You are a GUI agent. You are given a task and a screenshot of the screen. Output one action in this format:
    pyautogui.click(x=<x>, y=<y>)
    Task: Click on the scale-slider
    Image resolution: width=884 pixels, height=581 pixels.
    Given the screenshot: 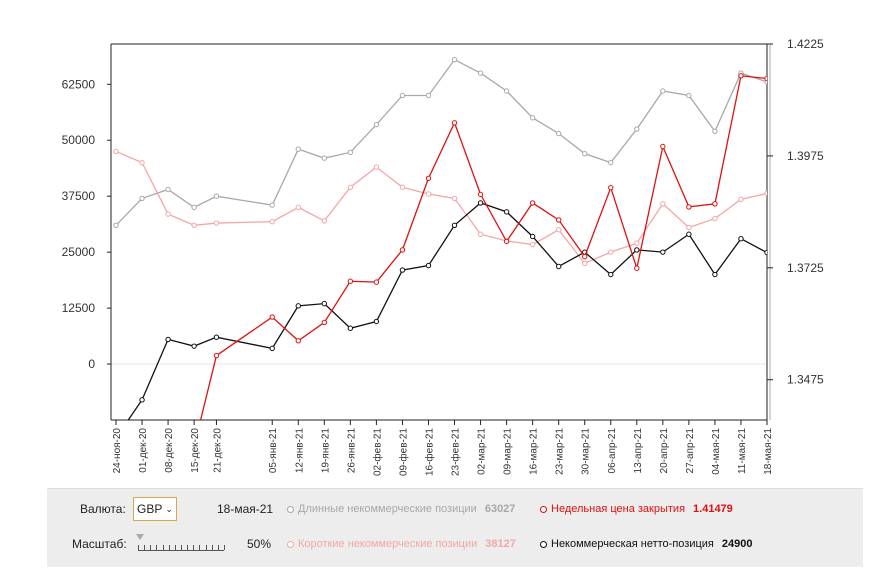 What is the action you would take?
    pyautogui.click(x=180, y=542)
    